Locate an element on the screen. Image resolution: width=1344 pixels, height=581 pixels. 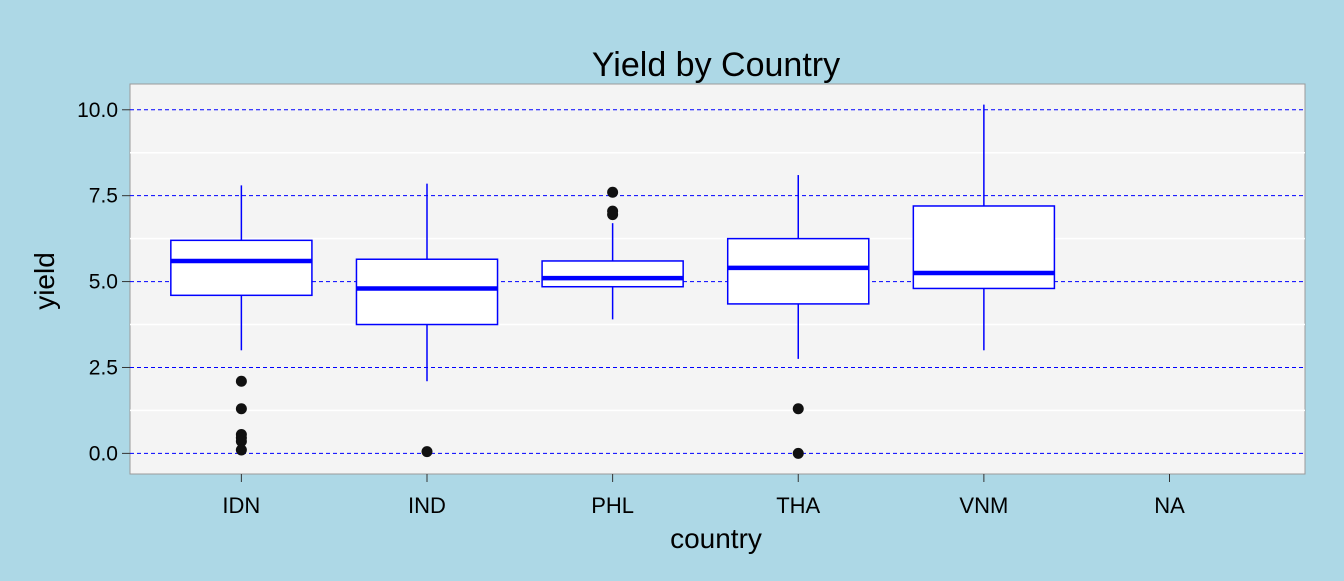
y-axis-label: yield is located at coordinates (44, 281).